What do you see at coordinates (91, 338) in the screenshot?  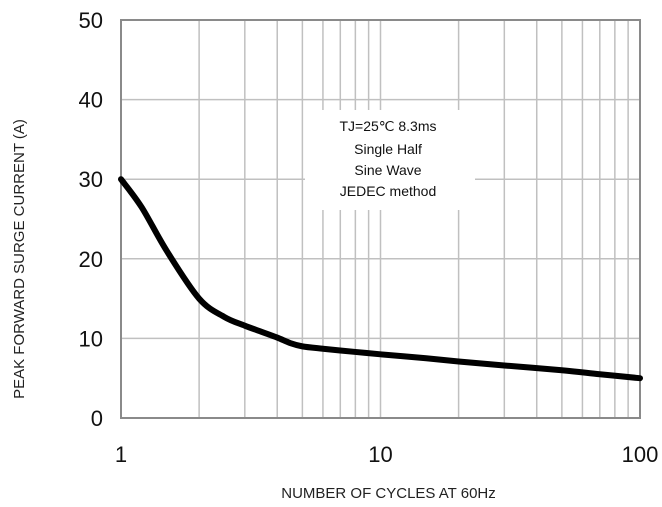 I see `y-tick-label: 10` at bounding box center [91, 338].